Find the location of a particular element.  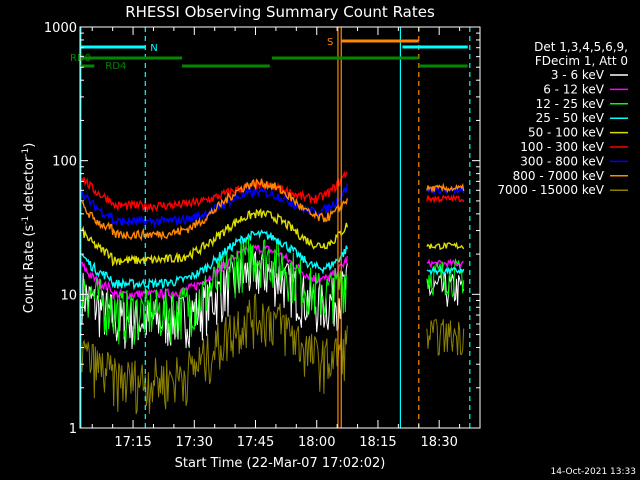

saa-label: S is located at coordinates (330, 42).